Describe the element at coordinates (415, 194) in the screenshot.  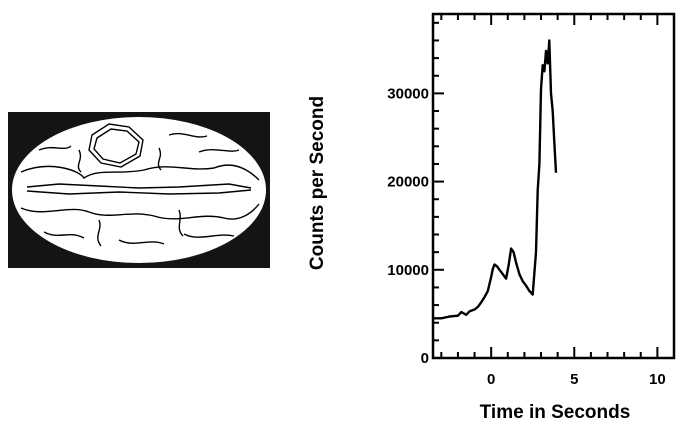
I see `y-axis-ticks: 0 10000 20000 30000` at that location.